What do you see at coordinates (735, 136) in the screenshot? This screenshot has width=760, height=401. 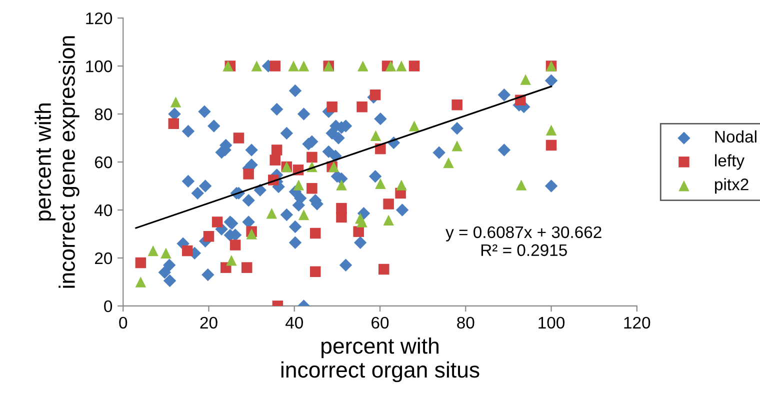 I see `legend-label: Nodal` at bounding box center [735, 136].